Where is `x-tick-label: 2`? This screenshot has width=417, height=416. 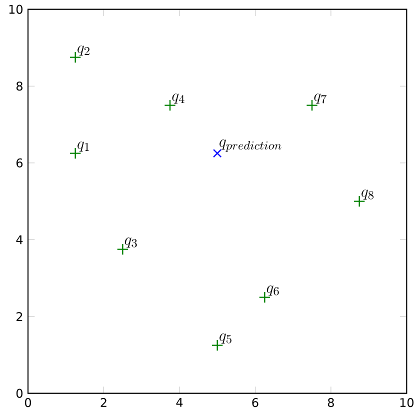
x-tick-label: 2 is located at coordinates (103, 402).